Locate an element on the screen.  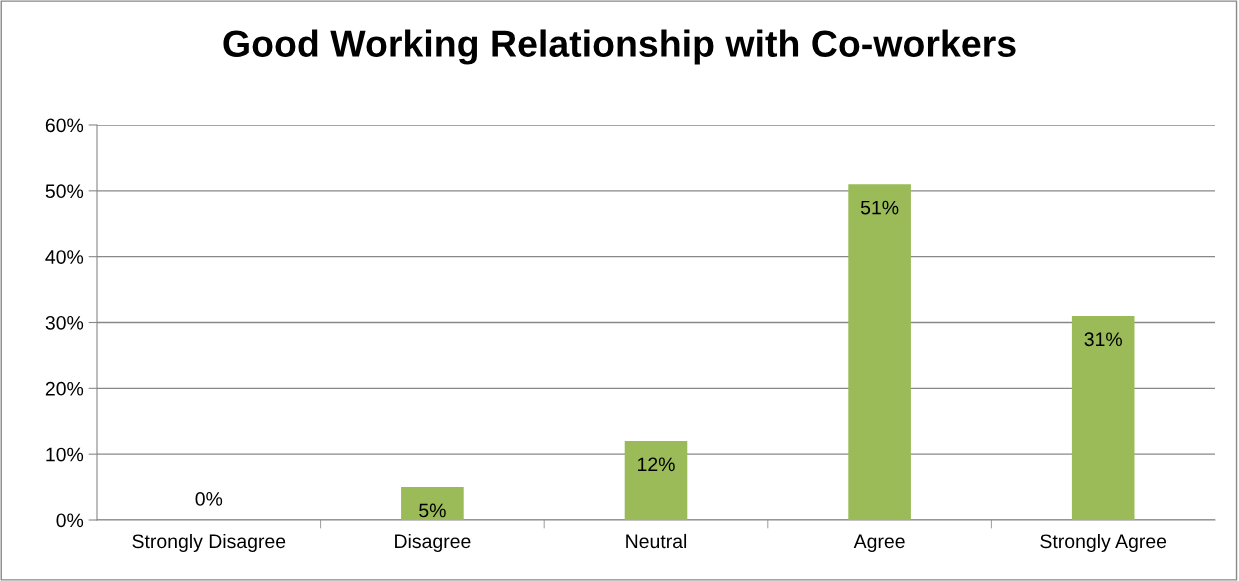
data-label: 12% is located at coordinates (656, 464).